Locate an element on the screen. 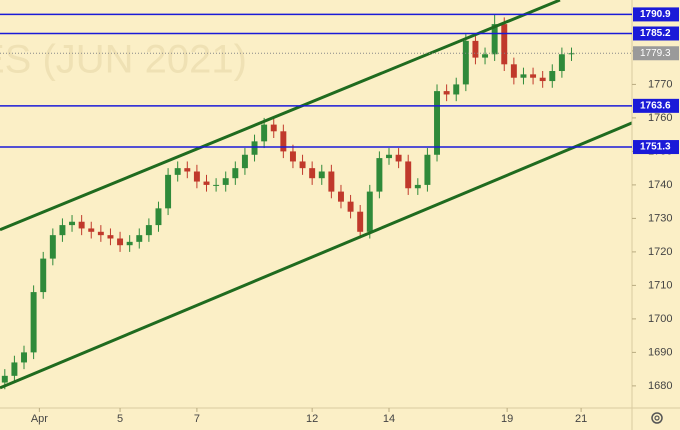 This screenshot has height=430, width=680. x-tick-label: 12 is located at coordinates (312, 419).